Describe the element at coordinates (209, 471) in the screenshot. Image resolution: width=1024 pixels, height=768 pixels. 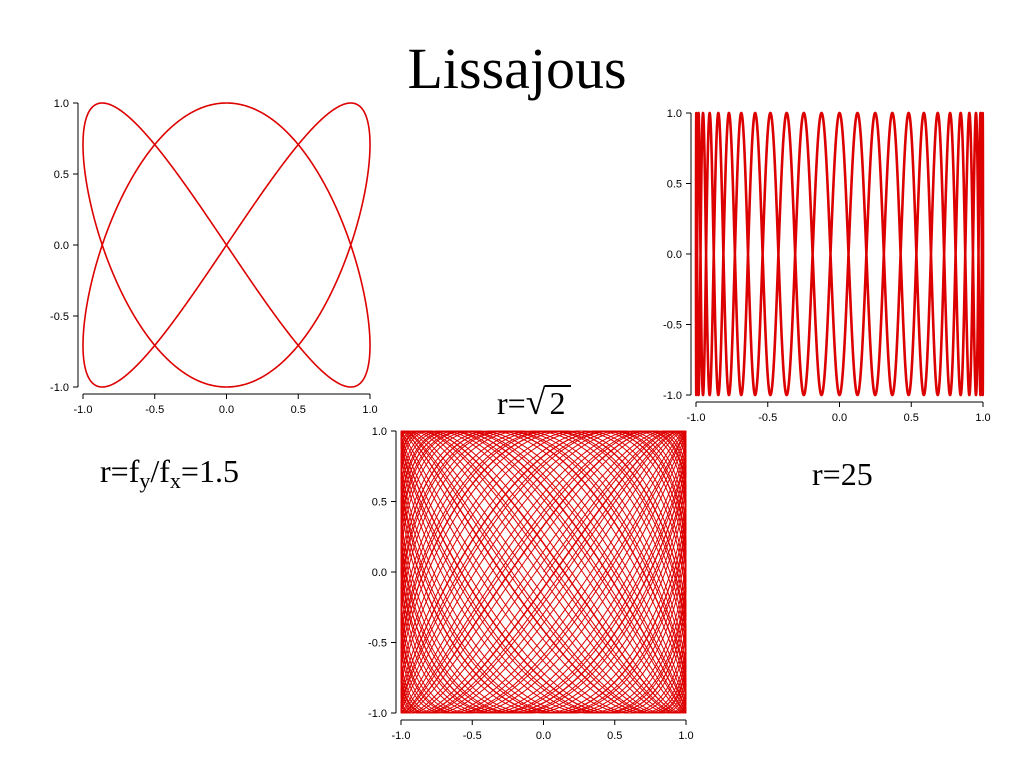
I see `caption-value: =1.5` at that location.